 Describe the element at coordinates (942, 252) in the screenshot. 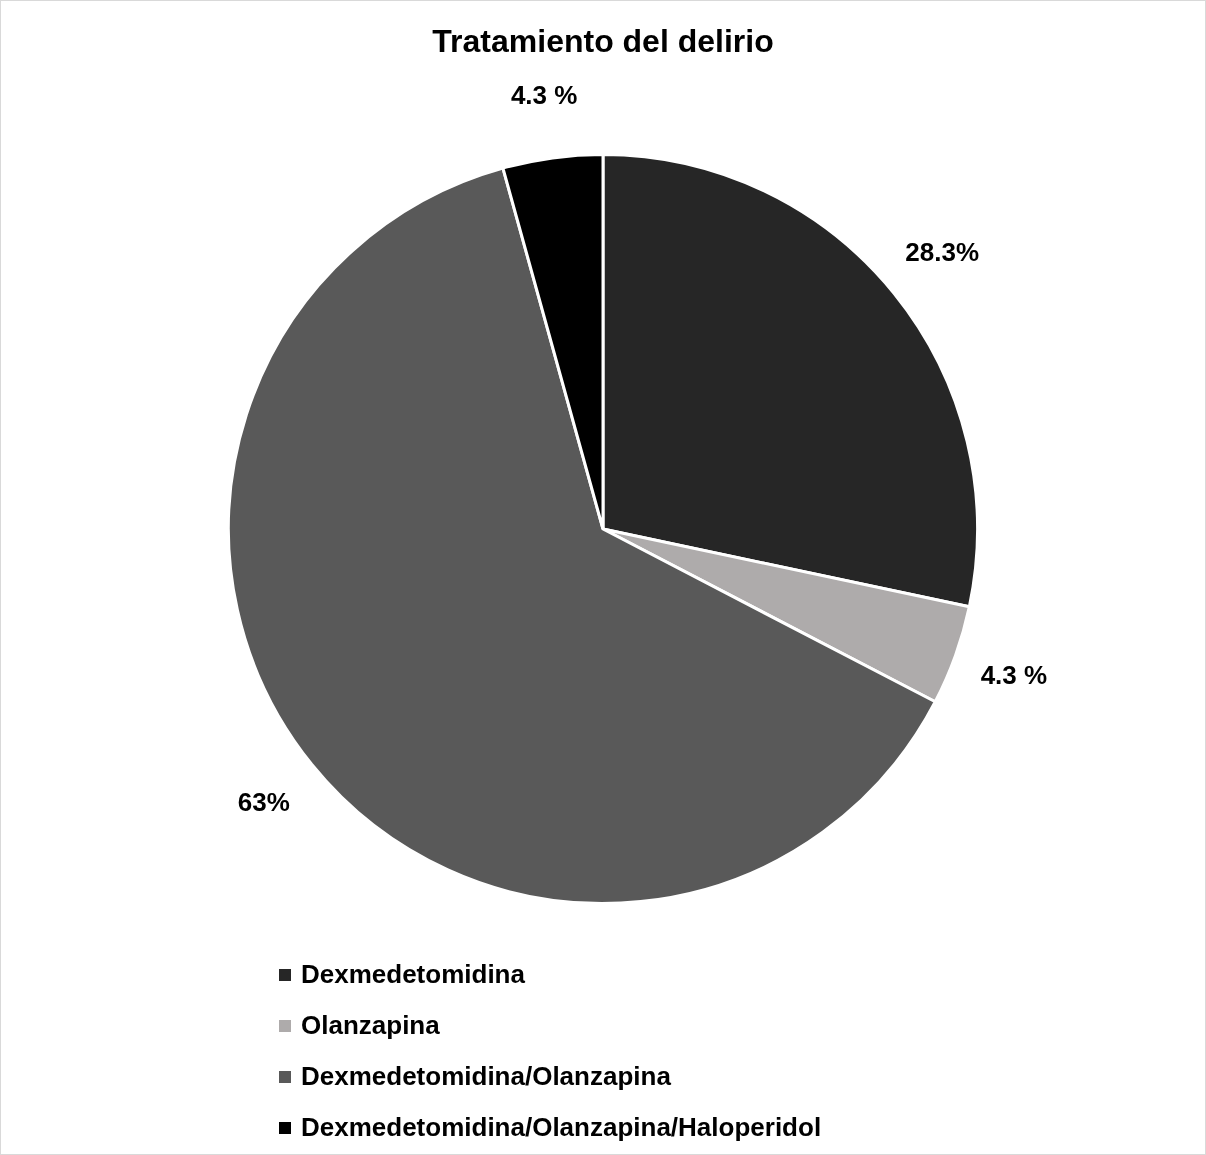

I see `data-label: 28.3%` at that location.